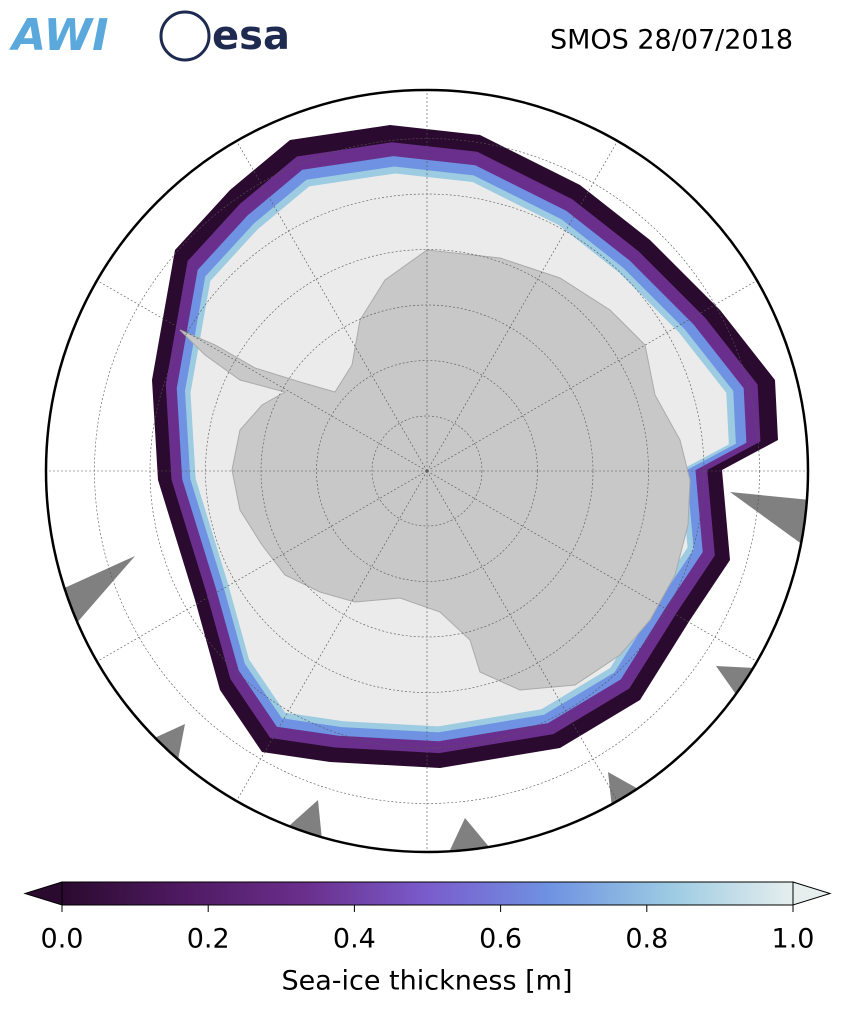 The height and width of the screenshot is (1030, 854). I want to click on colorbar-ticks: 0.0 0.2 0.4 0.6 0.8 1.0, so click(428, 930).